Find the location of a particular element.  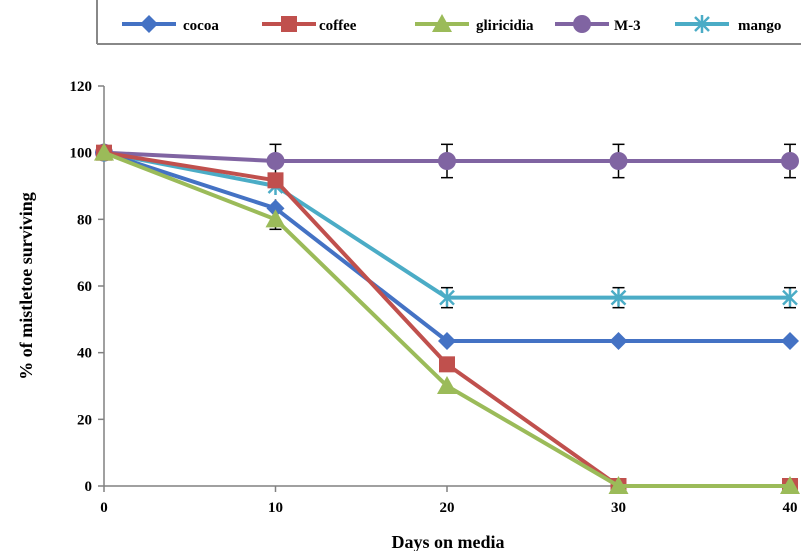

legend-label: M-3 is located at coordinates (627, 26).